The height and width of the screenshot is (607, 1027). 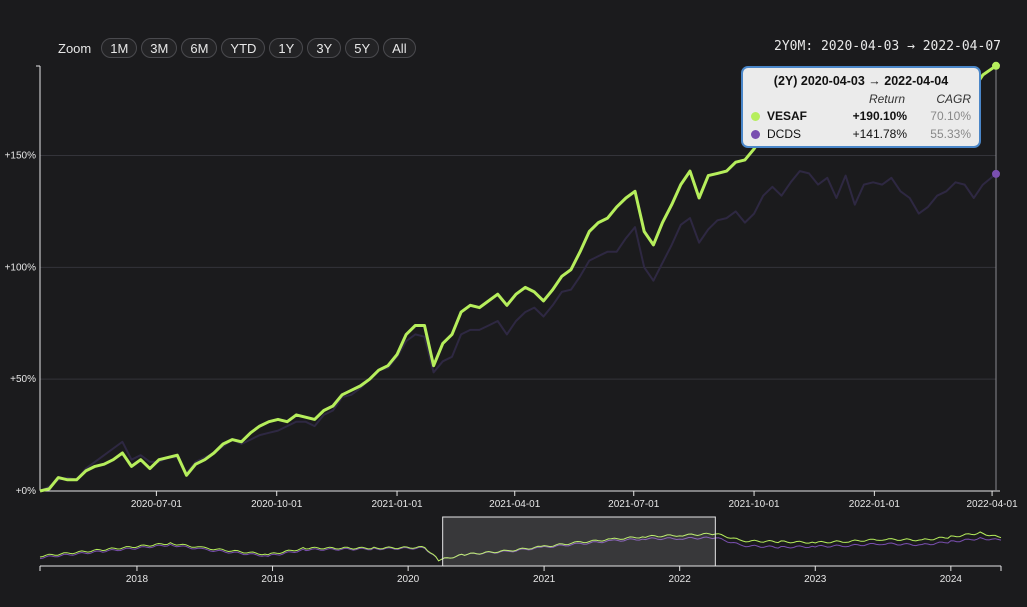 What do you see at coordinates (408, 579) in the screenshot?
I see `navigator-tick-label: 2020` at bounding box center [408, 579].